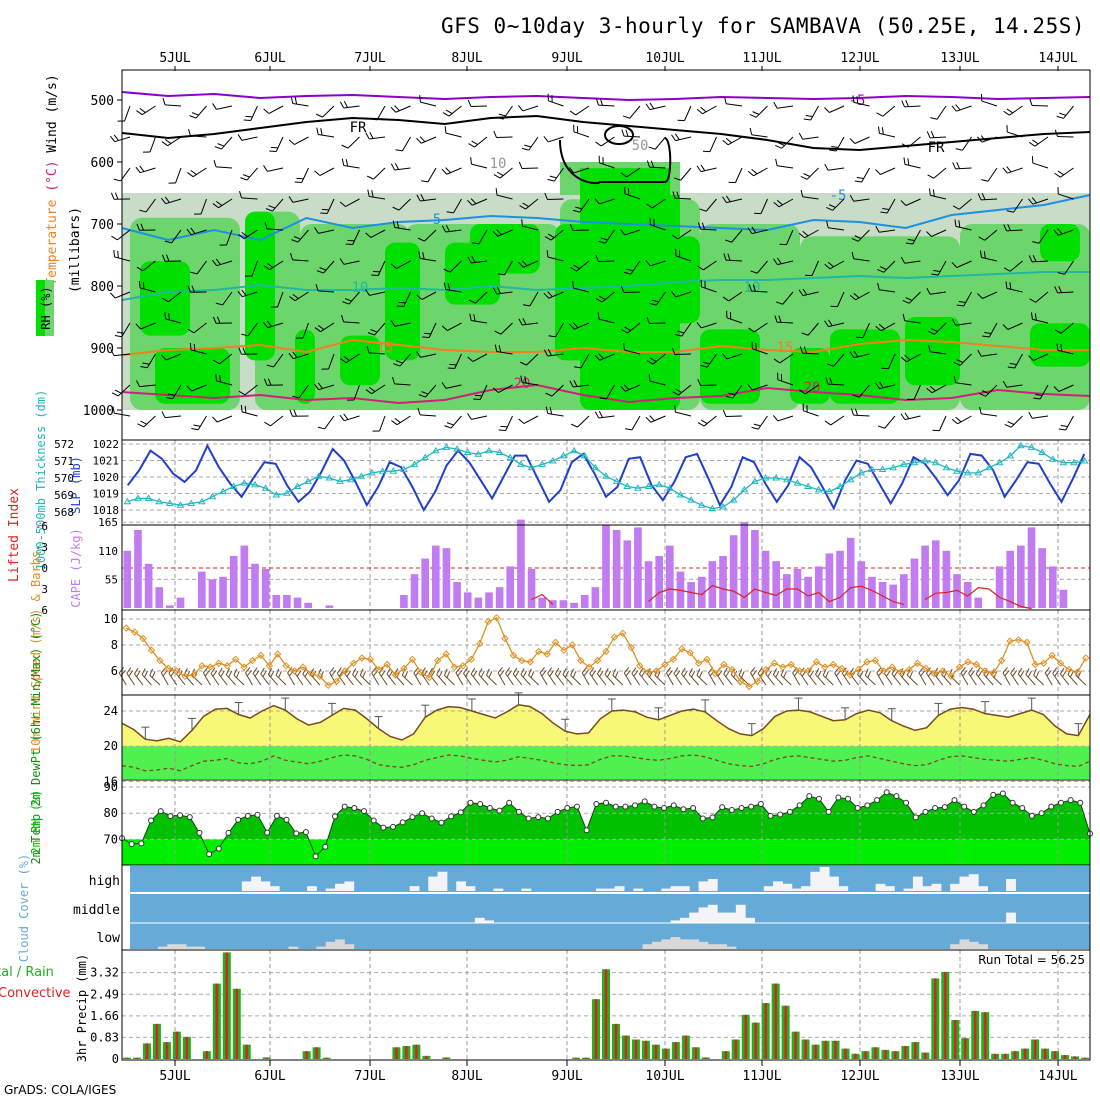  What do you see at coordinates (778, 886) in the screenshot?
I see `cloud-high-bar` at bounding box center [778, 886].